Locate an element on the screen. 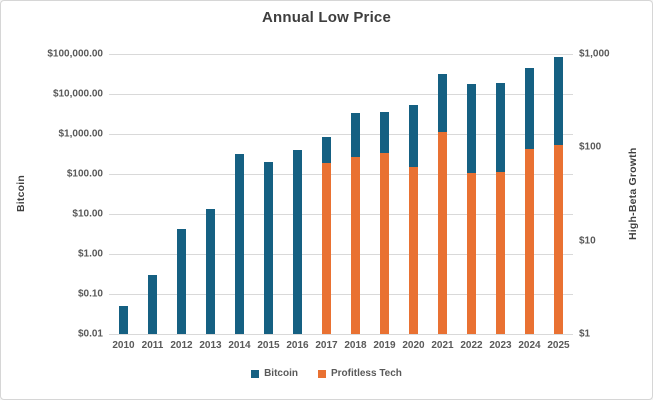 This screenshot has width=653, height=400. right-axis-tick-label: $1 is located at coordinates (585, 334).